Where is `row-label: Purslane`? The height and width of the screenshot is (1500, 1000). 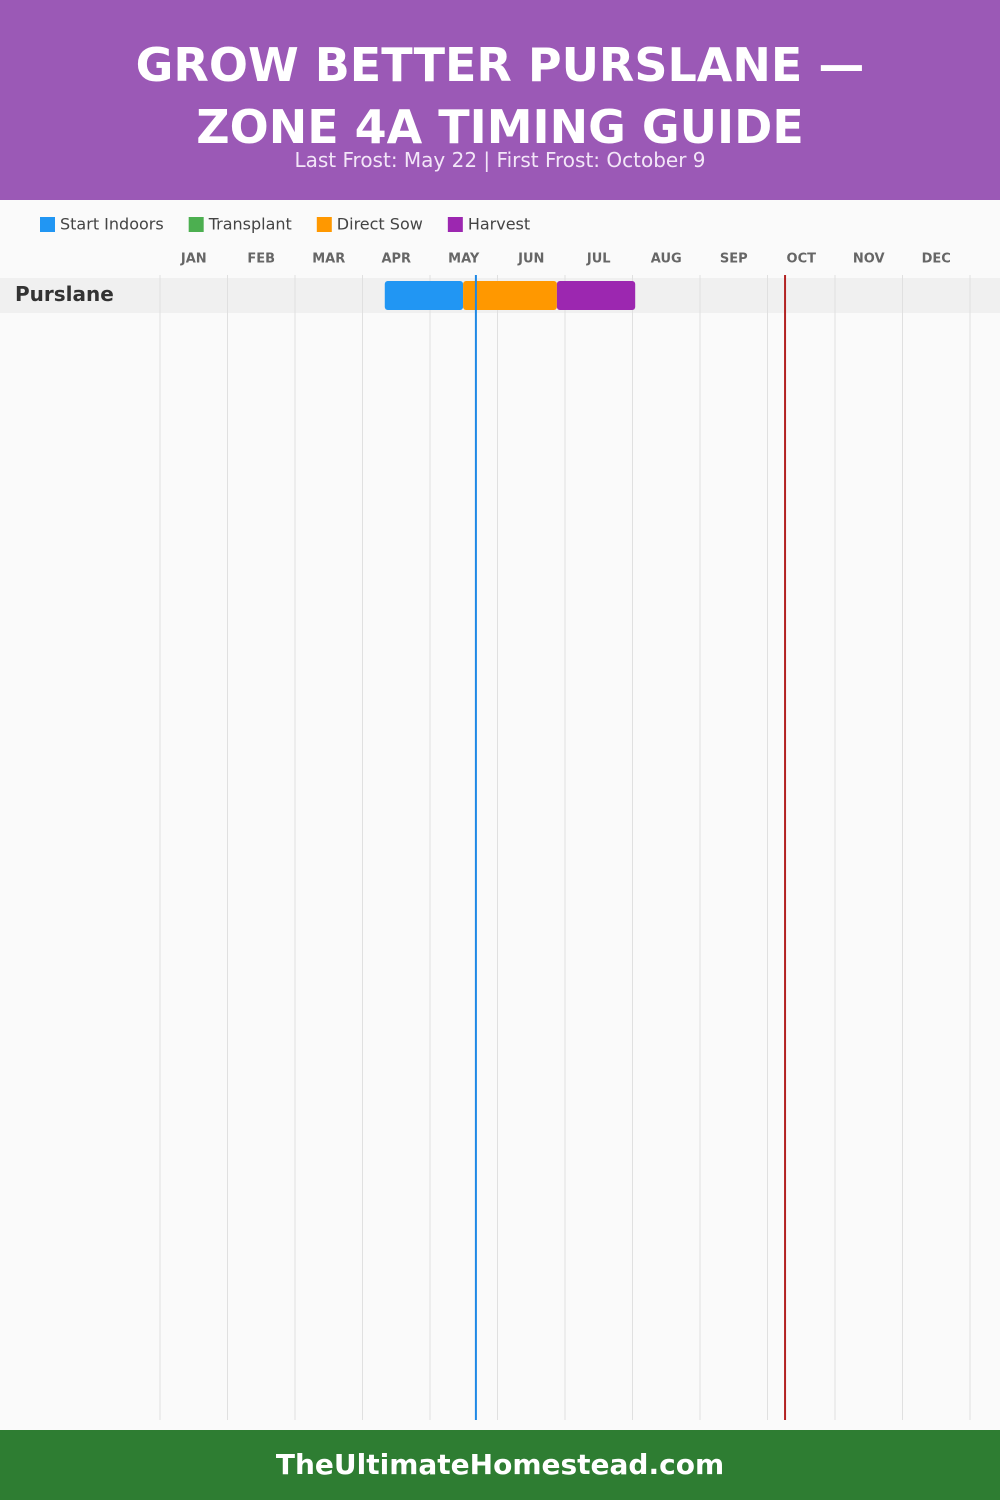 row-label: Purslane is located at coordinates (64, 294).